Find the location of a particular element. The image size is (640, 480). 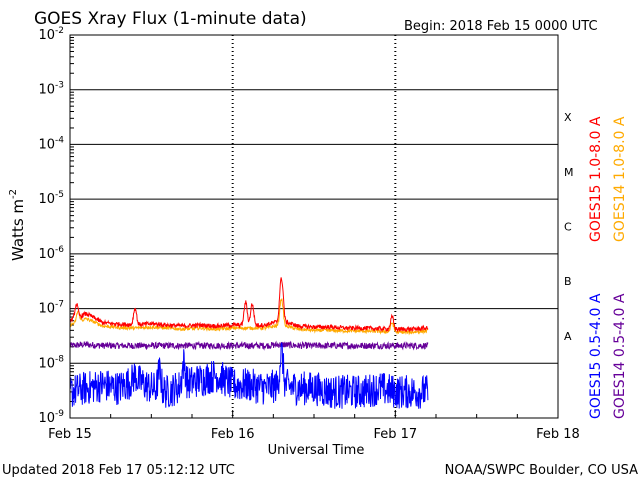

chart-title: GOES Xray Flux (1-minute data) is located at coordinates (170, 19).